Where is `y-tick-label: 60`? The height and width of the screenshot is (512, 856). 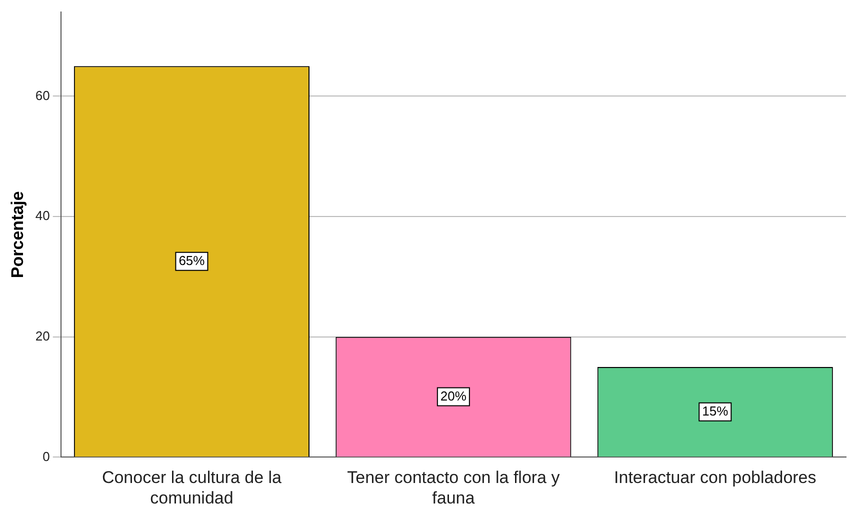
y-tick-label: 60 is located at coordinates (42, 95).